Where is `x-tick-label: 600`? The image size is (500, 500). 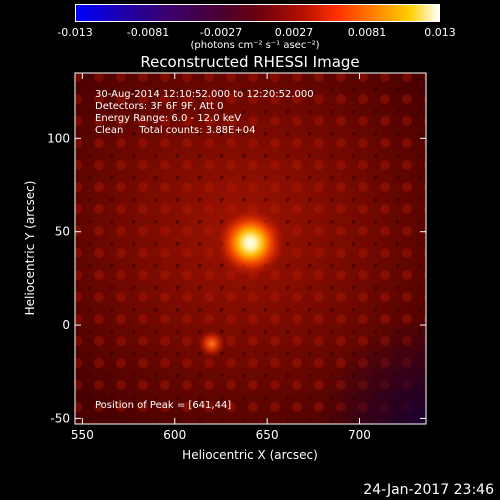
x-tick-label: 600 is located at coordinates (174, 435).